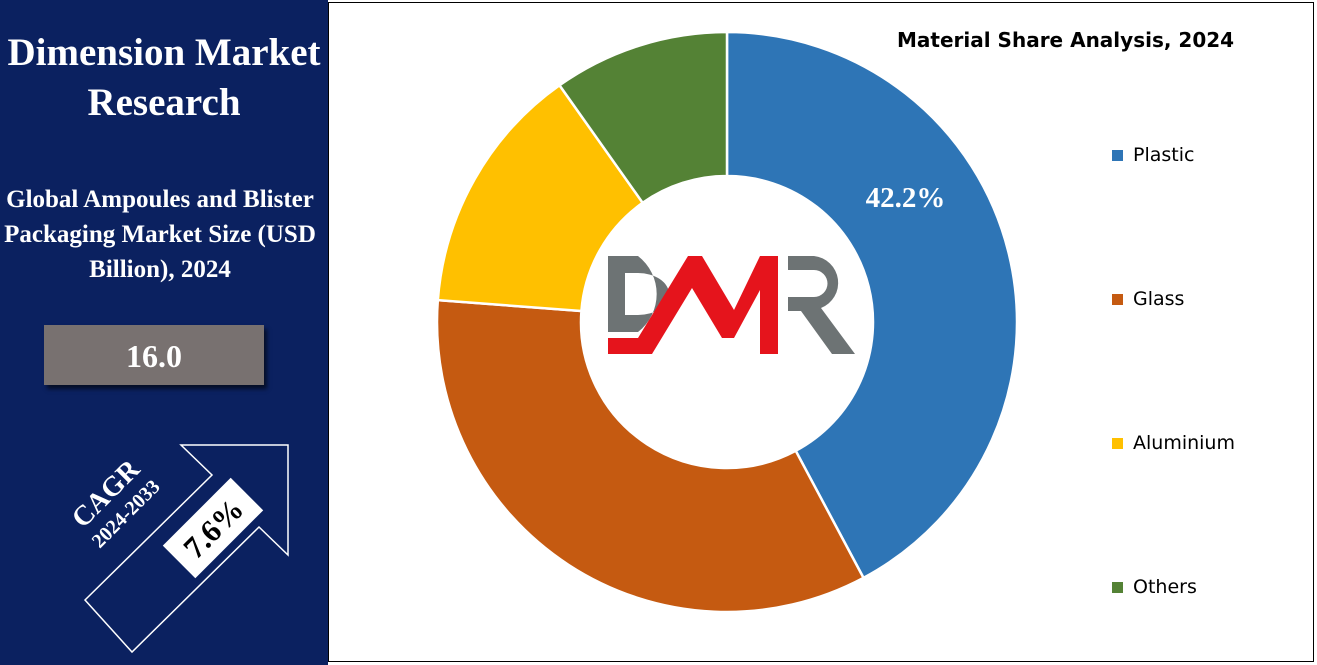 Image resolution: width=1317 pixels, height=665 pixels. Describe the element at coordinates (213, 528) in the screenshot. I see `cagr-value-box` at that location.